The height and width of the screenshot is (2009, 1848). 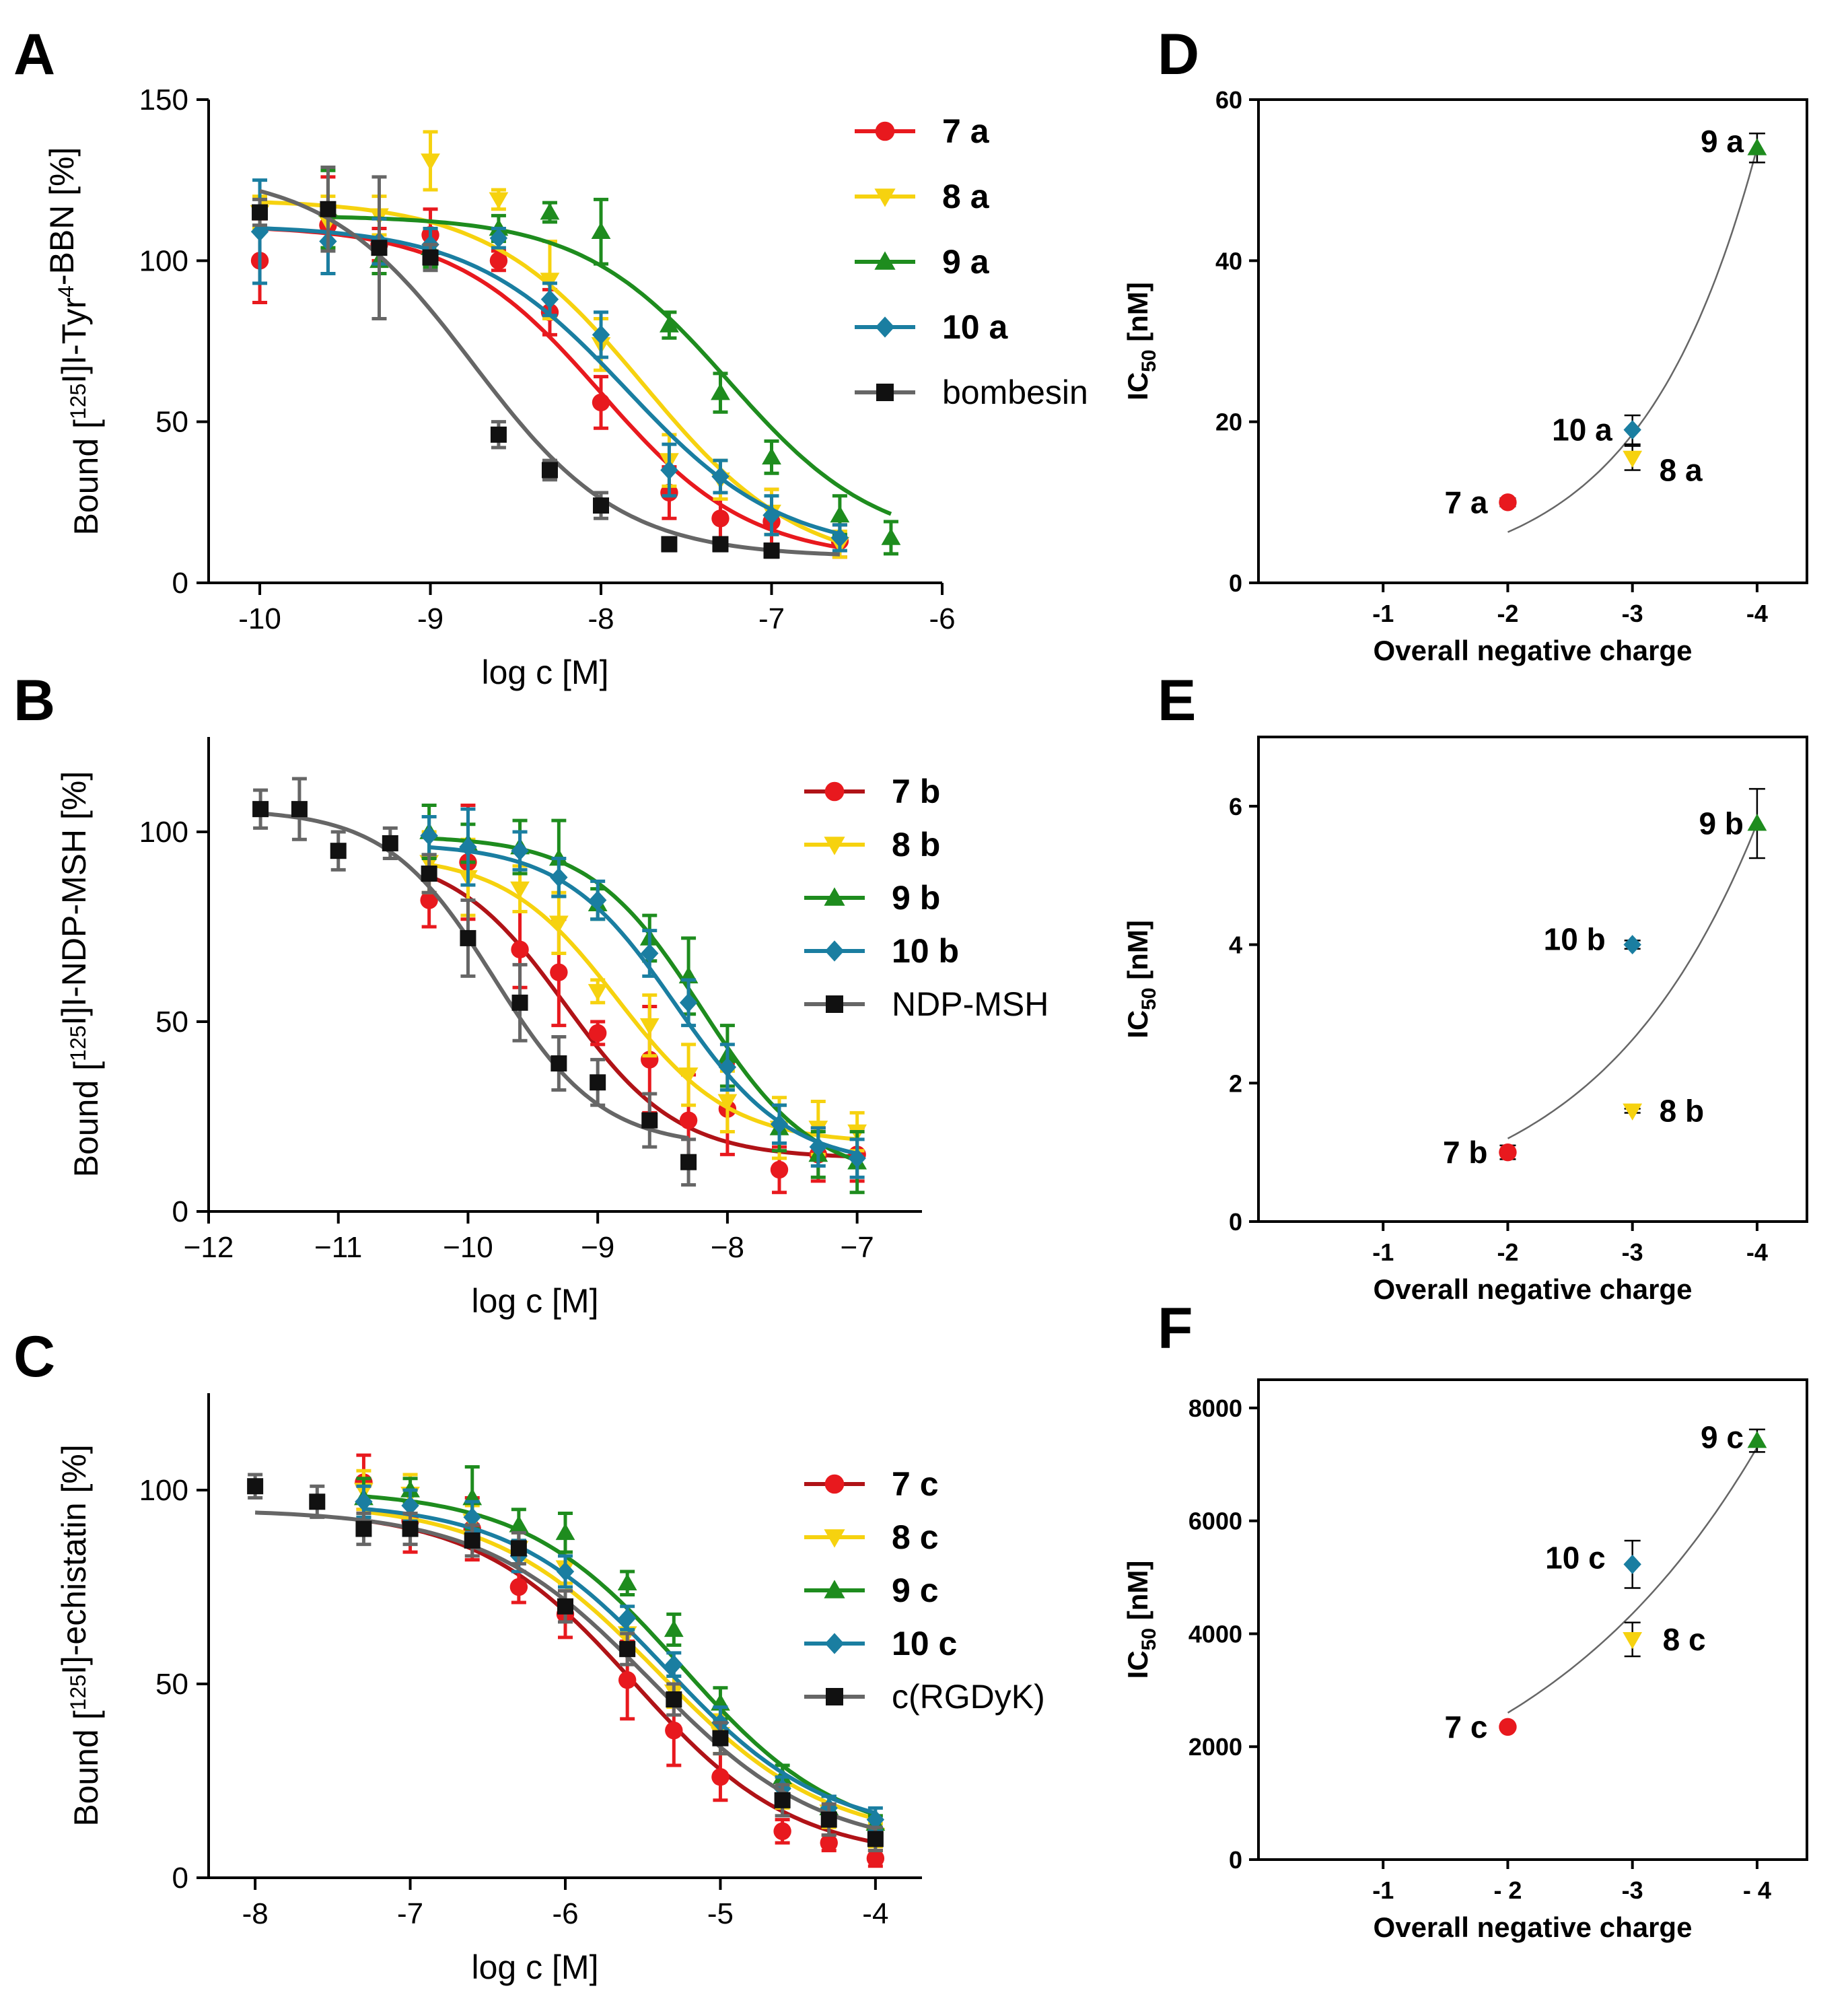 What do you see at coordinates (1465, 1153) in the screenshot?
I see `point-label: 7 b` at bounding box center [1465, 1153].